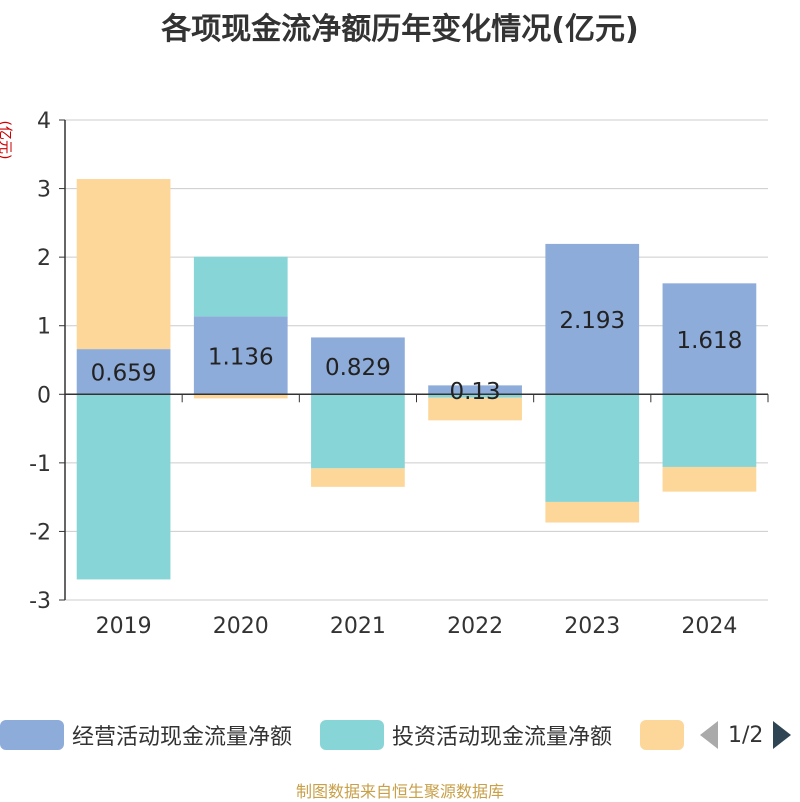 This screenshot has width=800, height=802. I want to click on data-label: 2.193, so click(592, 321).